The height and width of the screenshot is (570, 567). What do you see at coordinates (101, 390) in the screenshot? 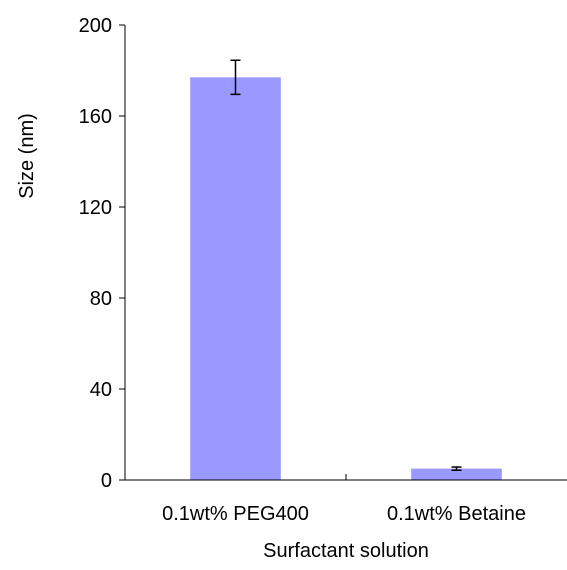
I see `y-tick-label: 40` at bounding box center [101, 390].